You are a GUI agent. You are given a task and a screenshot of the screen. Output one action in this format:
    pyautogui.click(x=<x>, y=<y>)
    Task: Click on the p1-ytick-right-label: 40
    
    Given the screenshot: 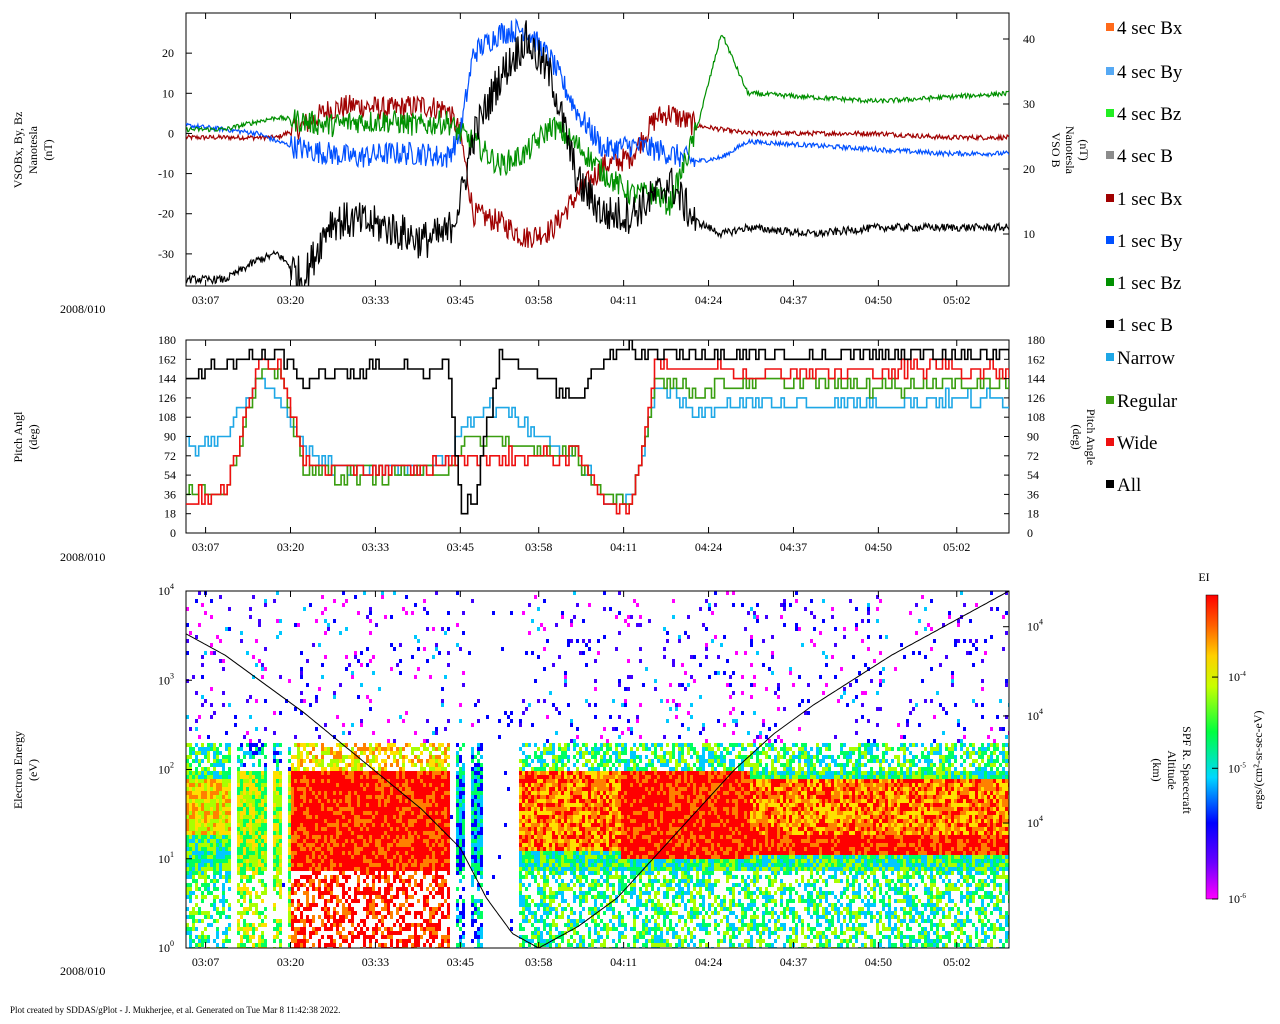 What is the action you would take?
    pyautogui.click(x=1029, y=39)
    